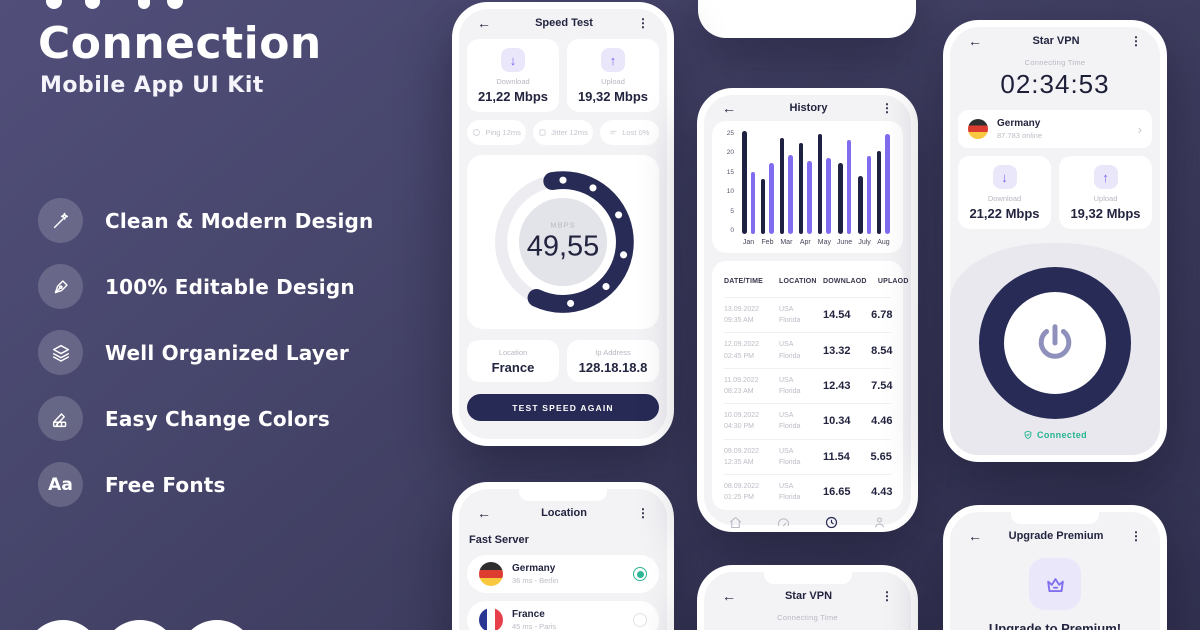 The image size is (1200, 630). What do you see at coordinates (882, 492) in the screenshot?
I see `cell-upload: 4.43` at bounding box center [882, 492].